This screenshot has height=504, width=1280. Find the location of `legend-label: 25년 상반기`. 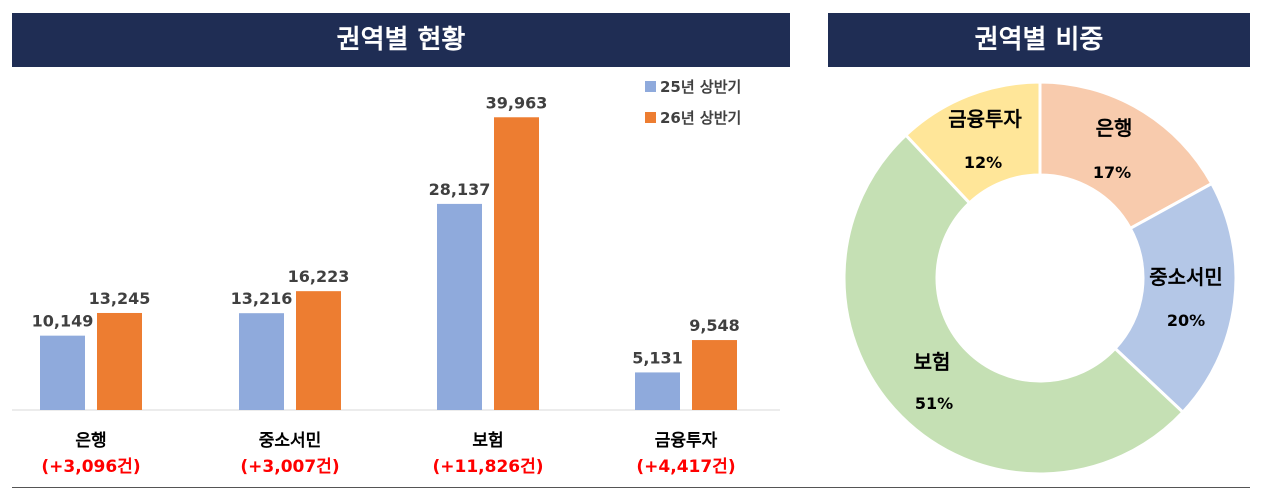

legend-label: 25년 상반기 is located at coordinates (700, 87).